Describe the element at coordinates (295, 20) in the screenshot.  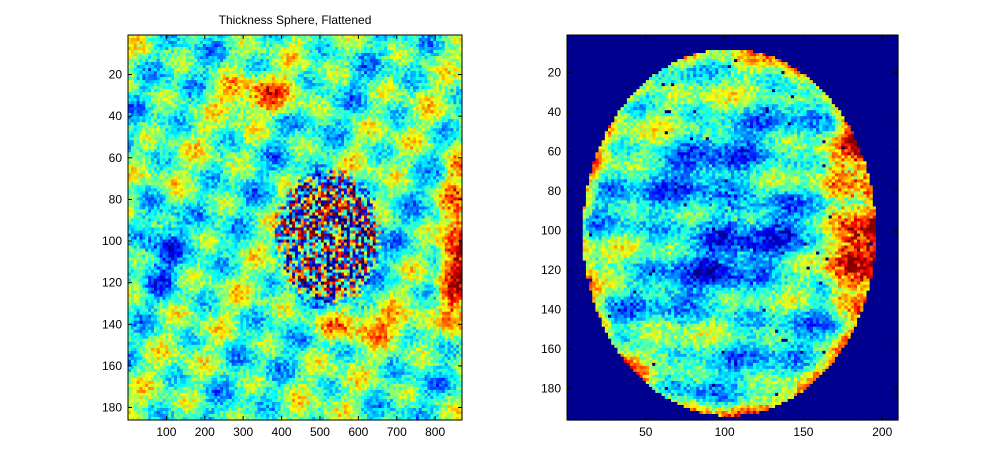
I see `chart-title: Thickness Sphere, Flattened` at that location.